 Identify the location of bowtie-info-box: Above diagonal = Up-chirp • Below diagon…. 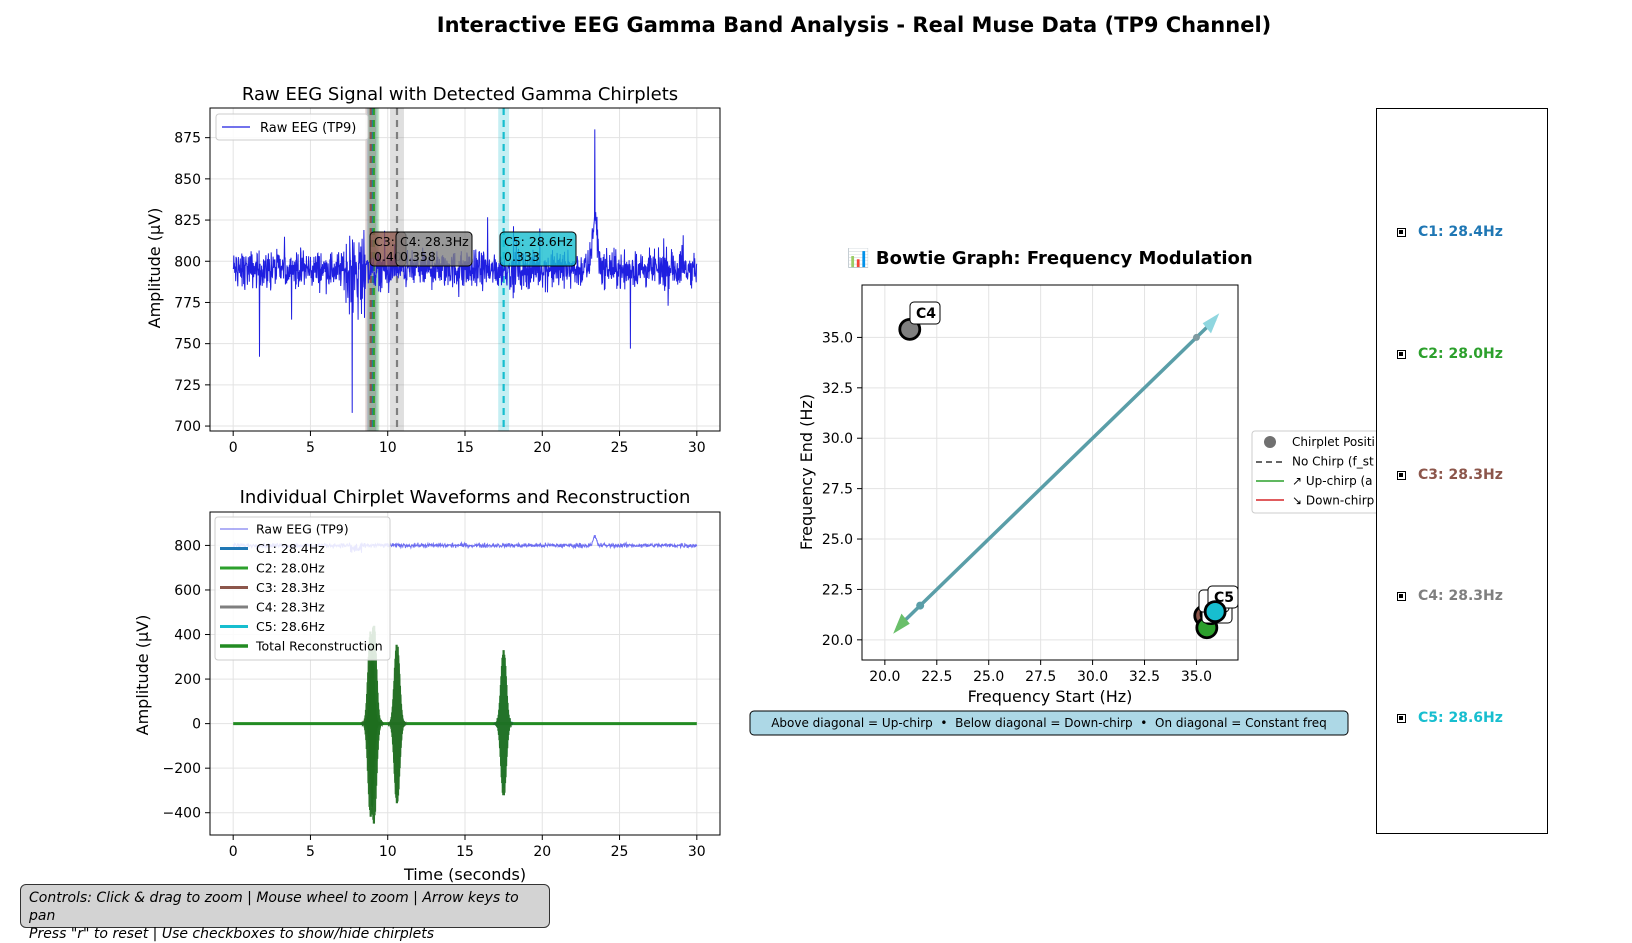
(1049, 723).